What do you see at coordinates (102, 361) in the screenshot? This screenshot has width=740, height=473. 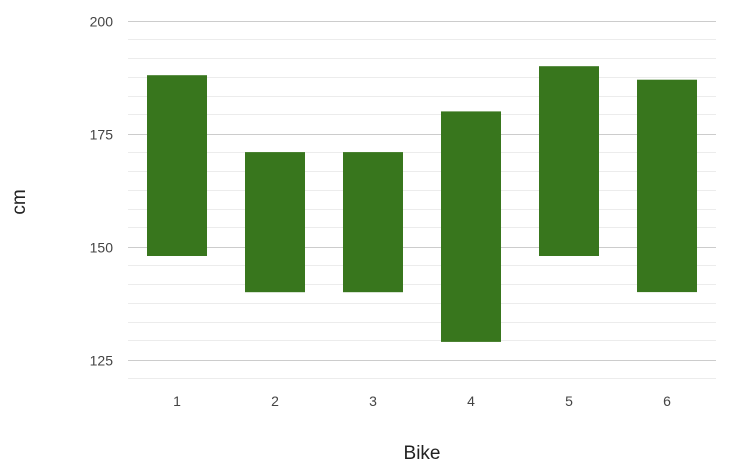 I see `y-tick-label: 125` at bounding box center [102, 361].